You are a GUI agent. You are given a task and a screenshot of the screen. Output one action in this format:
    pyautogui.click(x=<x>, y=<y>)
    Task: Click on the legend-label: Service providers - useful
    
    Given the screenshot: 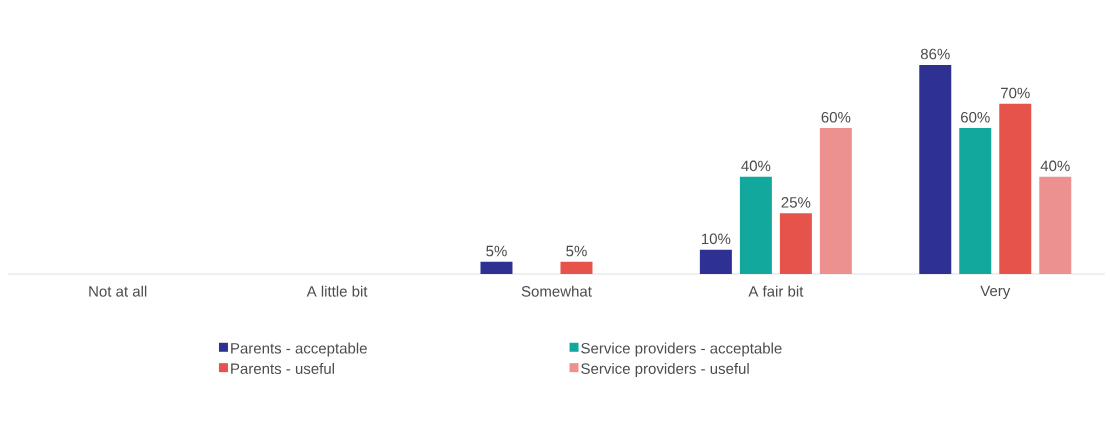 What is the action you would take?
    pyautogui.click(x=665, y=369)
    